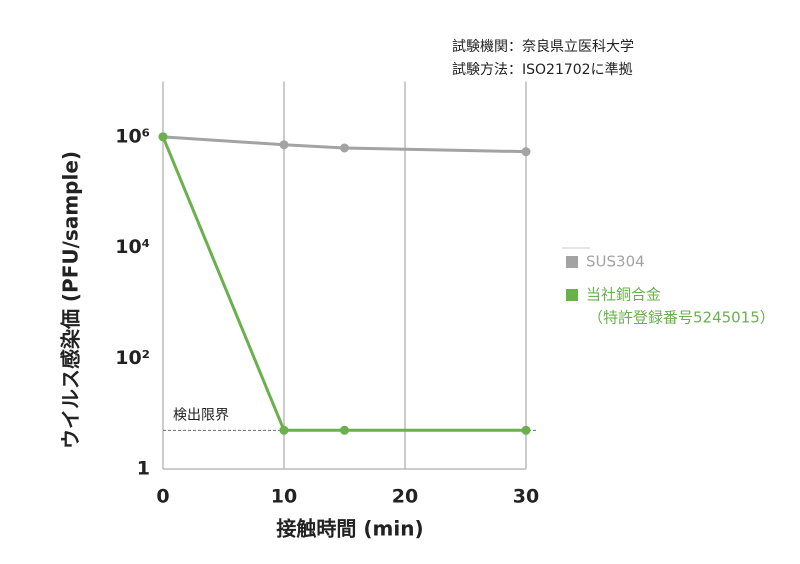  What do you see at coordinates (132, 358) in the screenshot?
I see `y-tick-label: 10²` at bounding box center [132, 358].